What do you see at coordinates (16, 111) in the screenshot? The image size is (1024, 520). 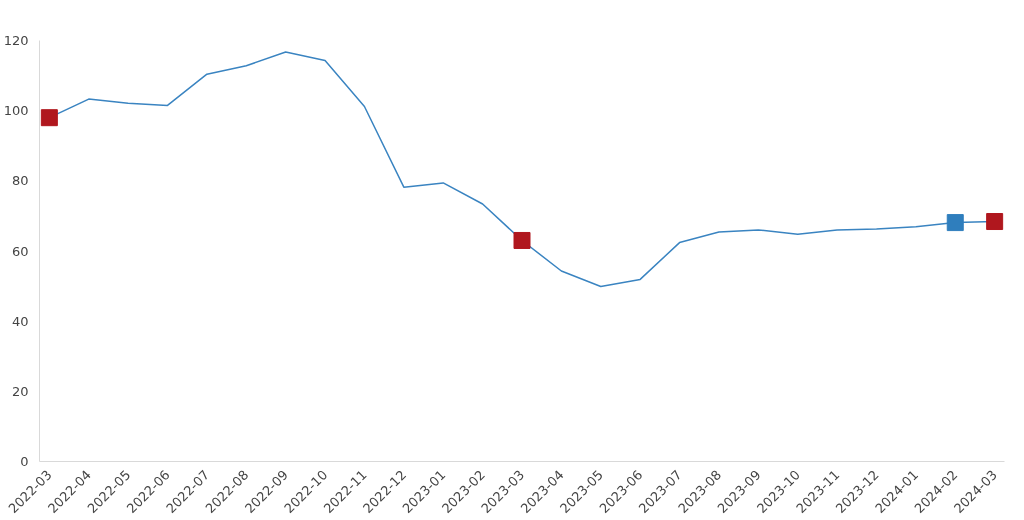 I see `y-tick-label: 100` at bounding box center [16, 111].